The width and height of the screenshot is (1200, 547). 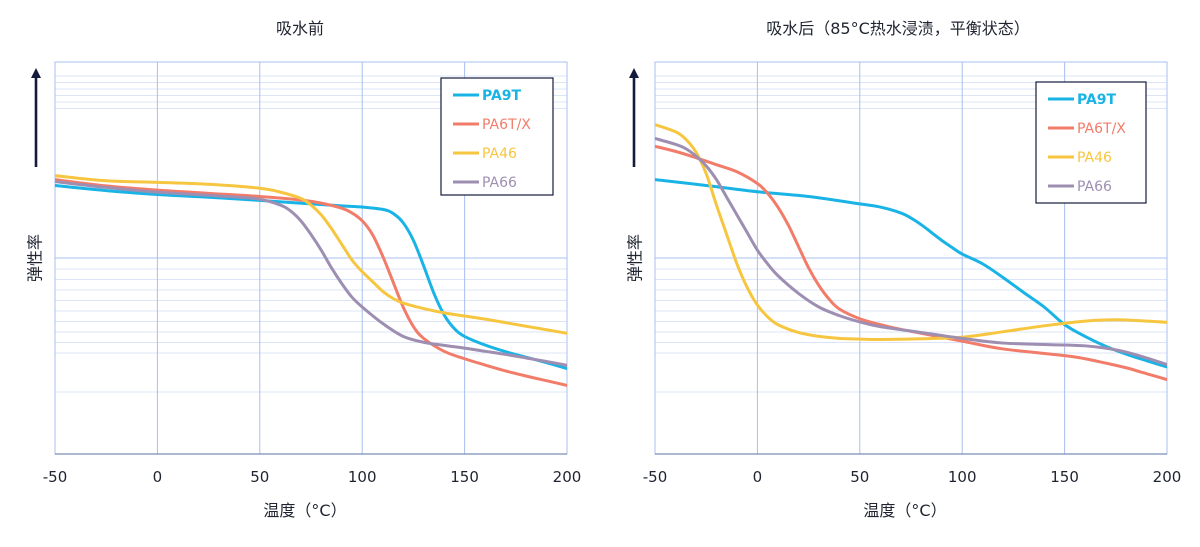 I want to click on chart-title: 吸水前, so click(x=300, y=28).